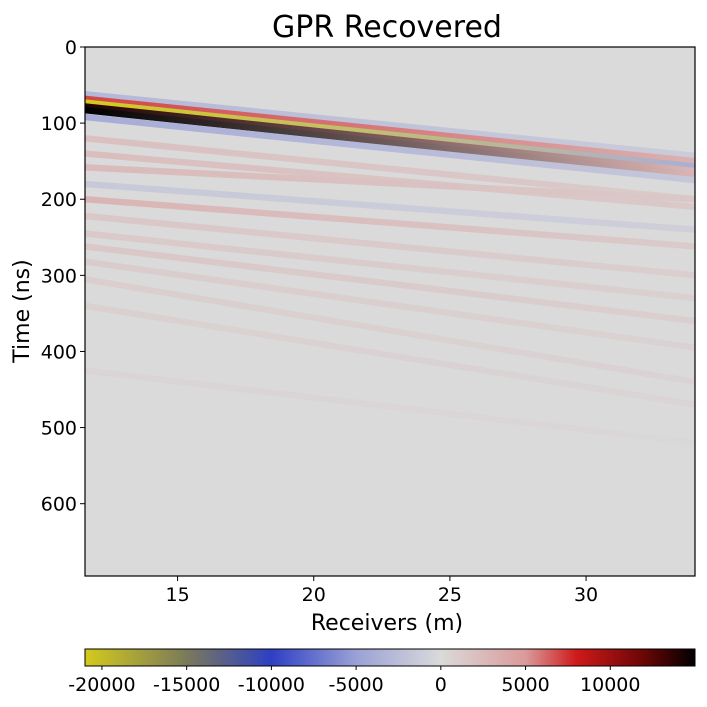  I want to click on y-tick-label: 100, so click(59, 124).